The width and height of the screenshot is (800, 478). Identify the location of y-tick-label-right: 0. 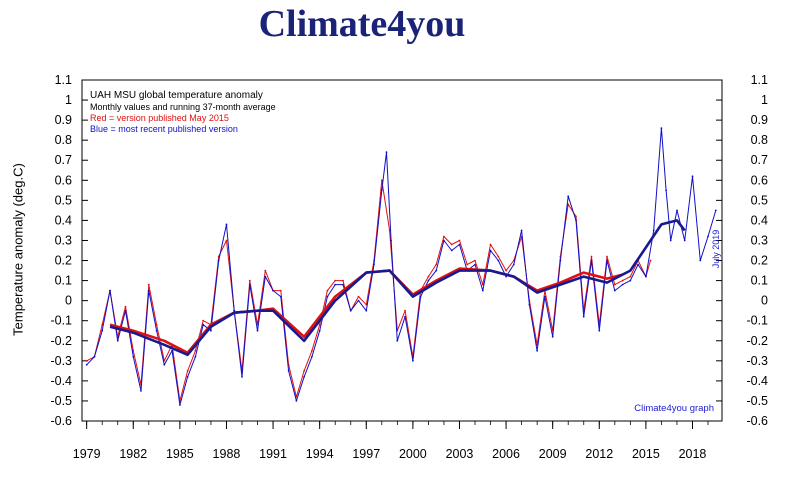
(764, 301).